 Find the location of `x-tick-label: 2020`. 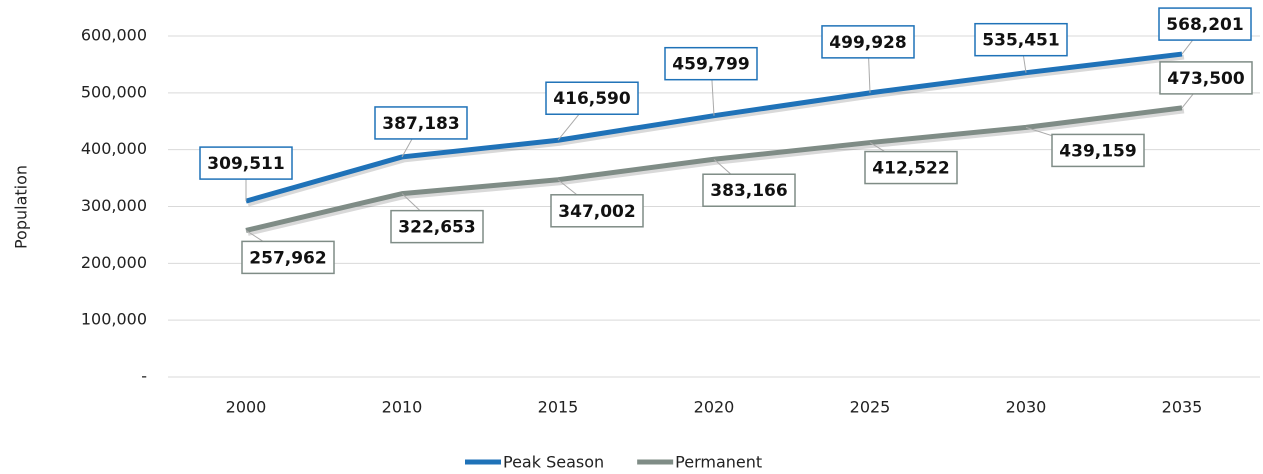

x-tick-label: 2020 is located at coordinates (714, 407).